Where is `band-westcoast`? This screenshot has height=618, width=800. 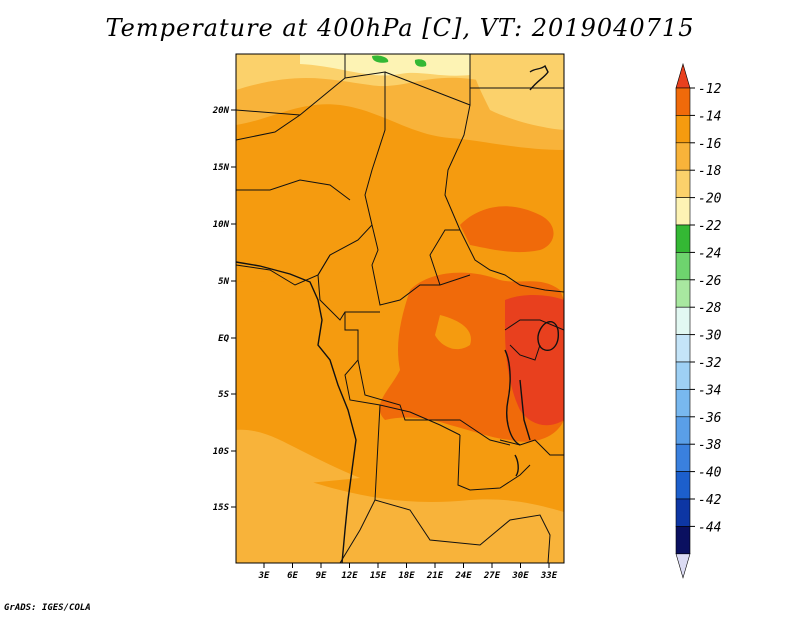
band-westcoast is located at coordinates (268, 271).